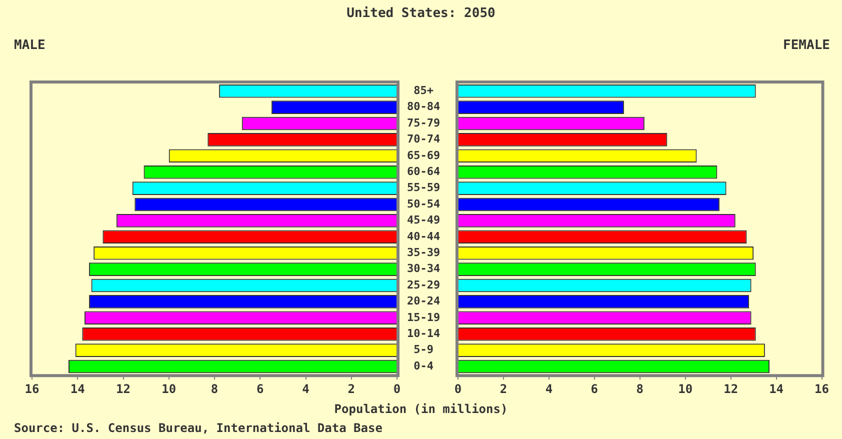 This screenshot has width=842, height=439. I want to click on y-tick-label: 80-84, so click(423, 107).